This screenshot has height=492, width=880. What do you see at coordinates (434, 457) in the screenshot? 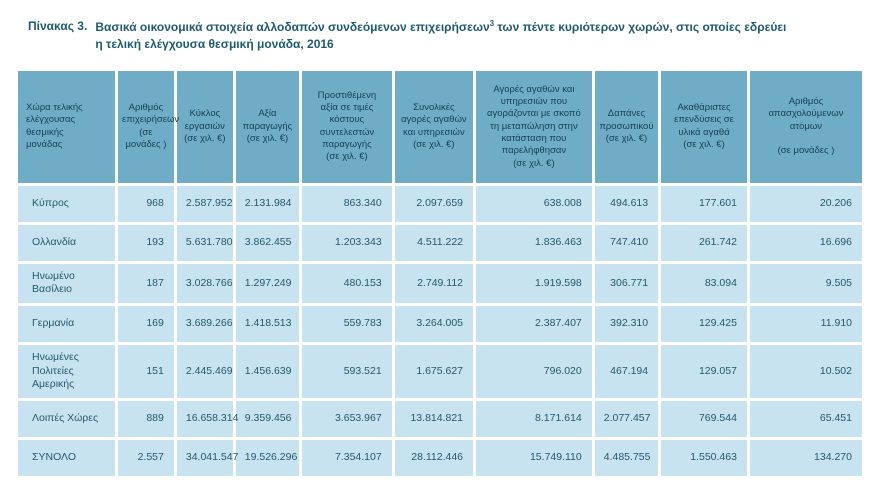
I see `value-cell: 28.112.446` at bounding box center [434, 457].